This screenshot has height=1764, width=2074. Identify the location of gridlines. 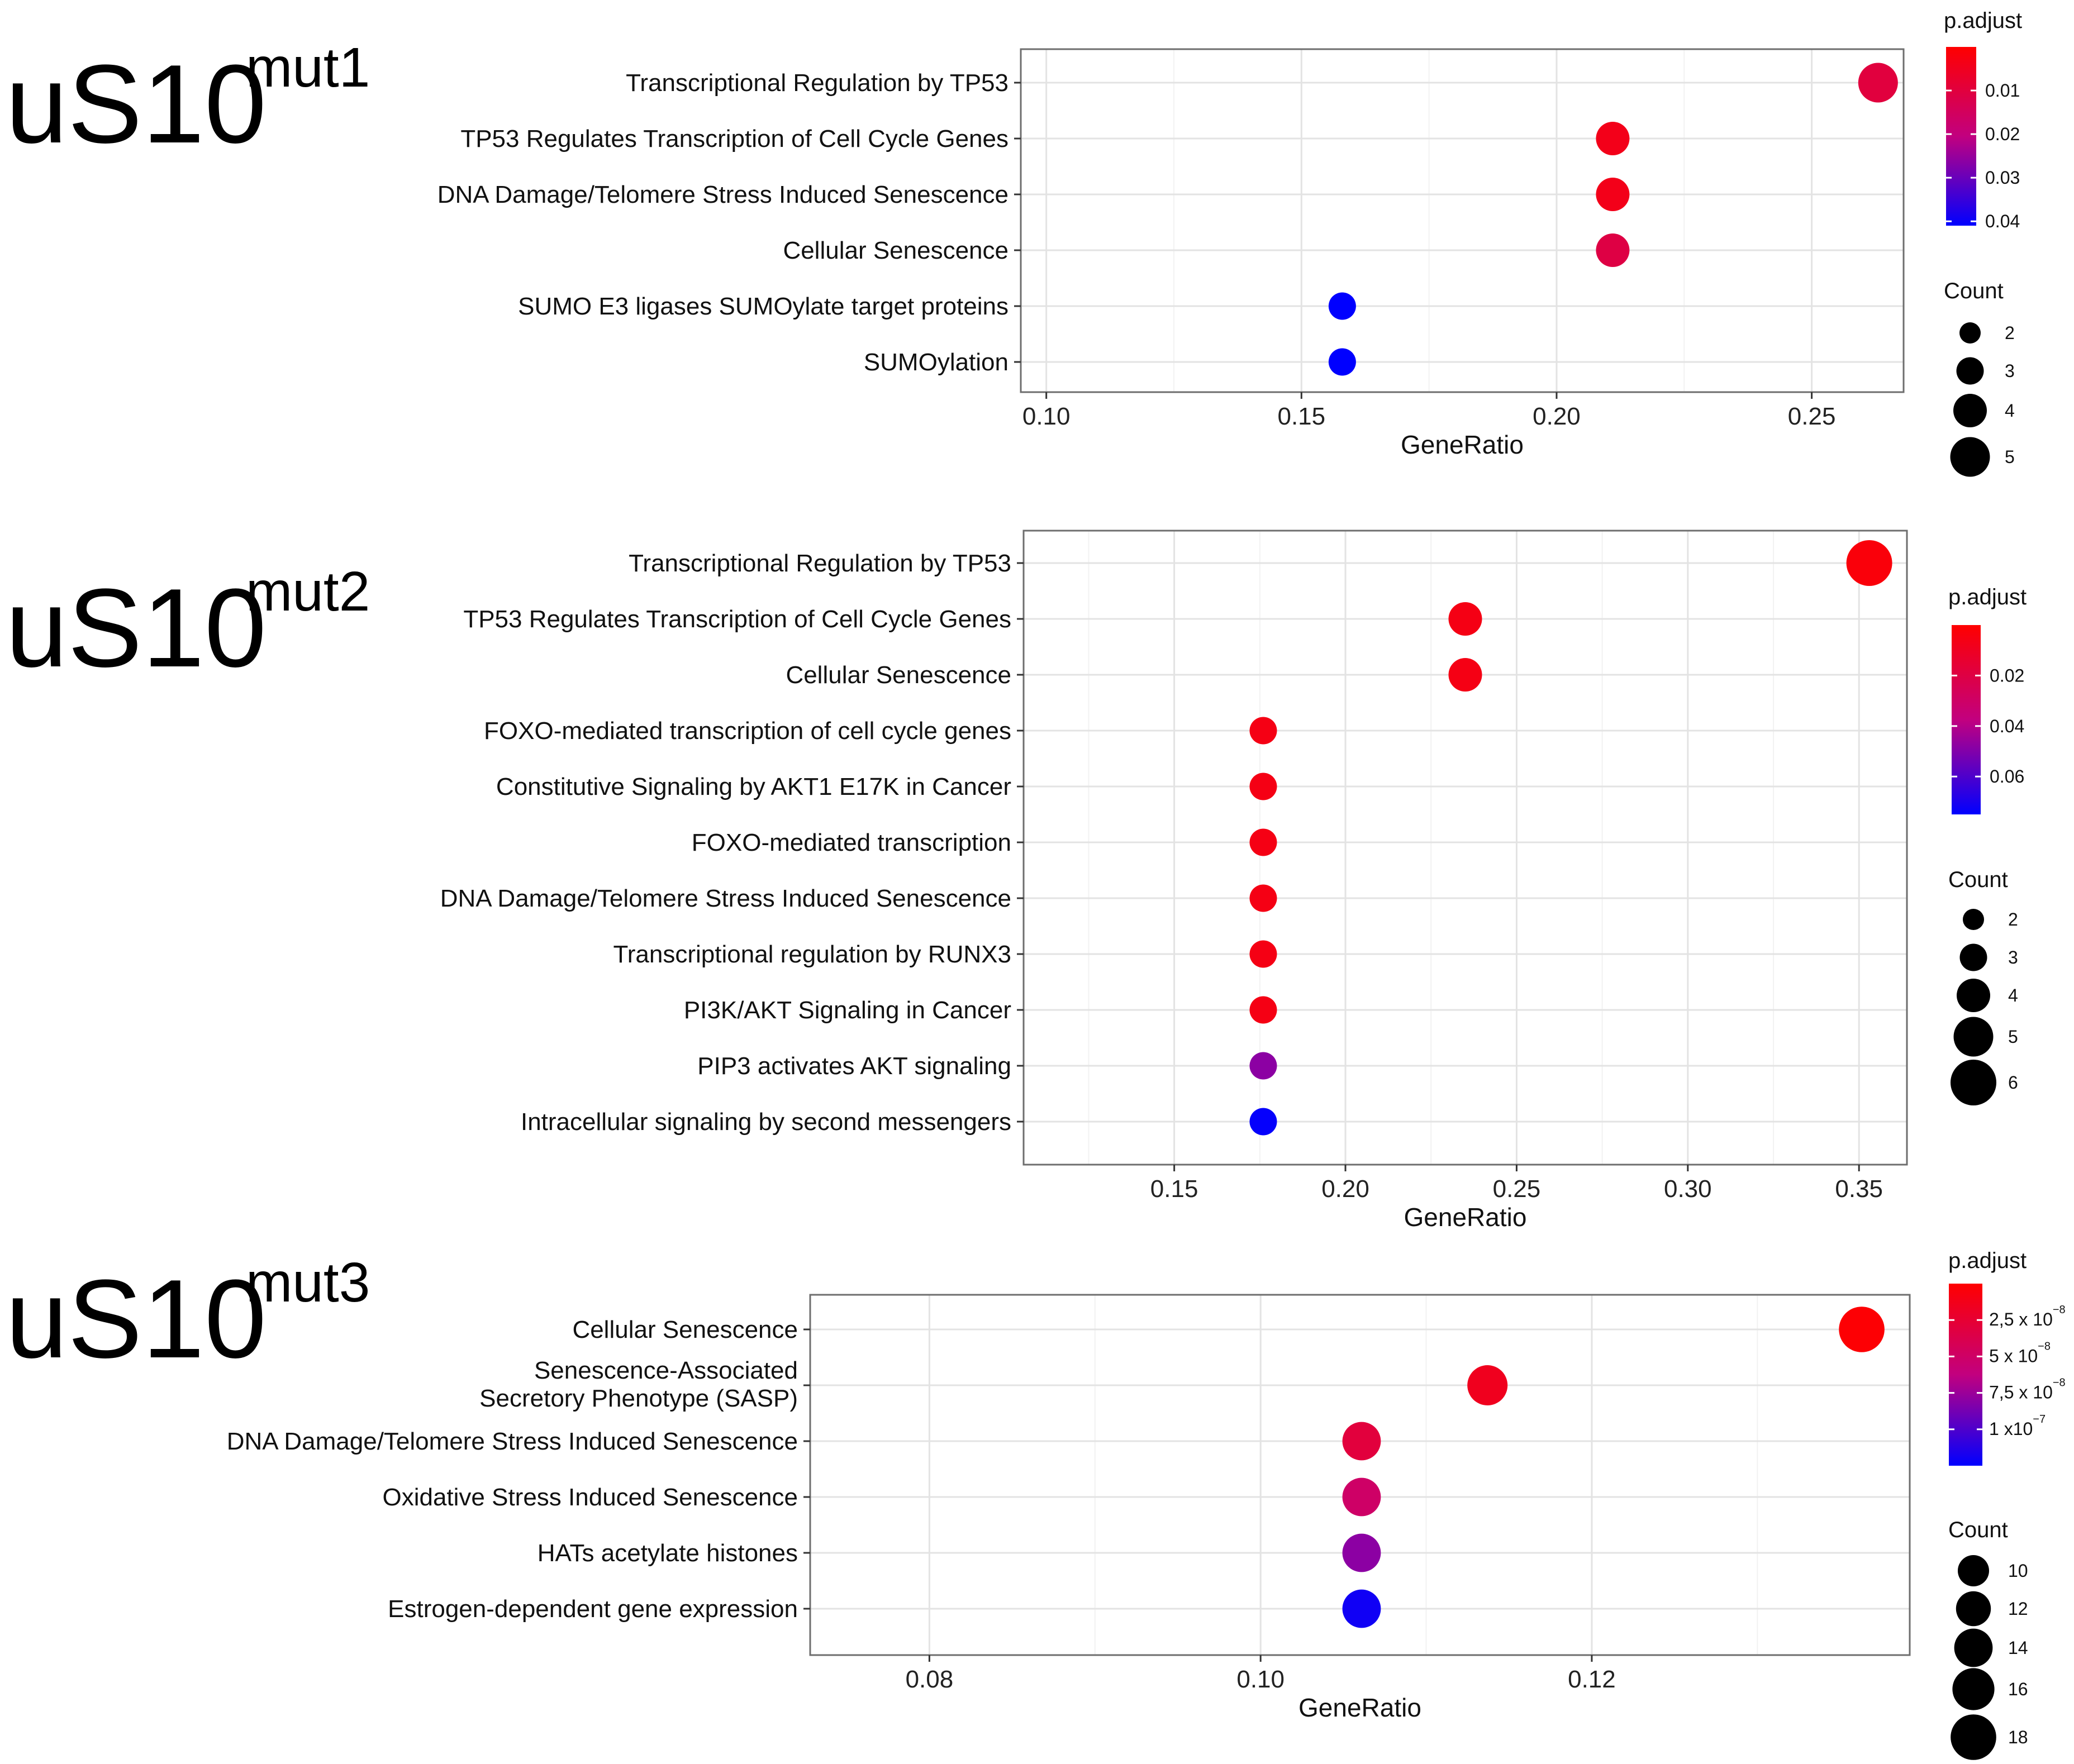
(1462, 220).